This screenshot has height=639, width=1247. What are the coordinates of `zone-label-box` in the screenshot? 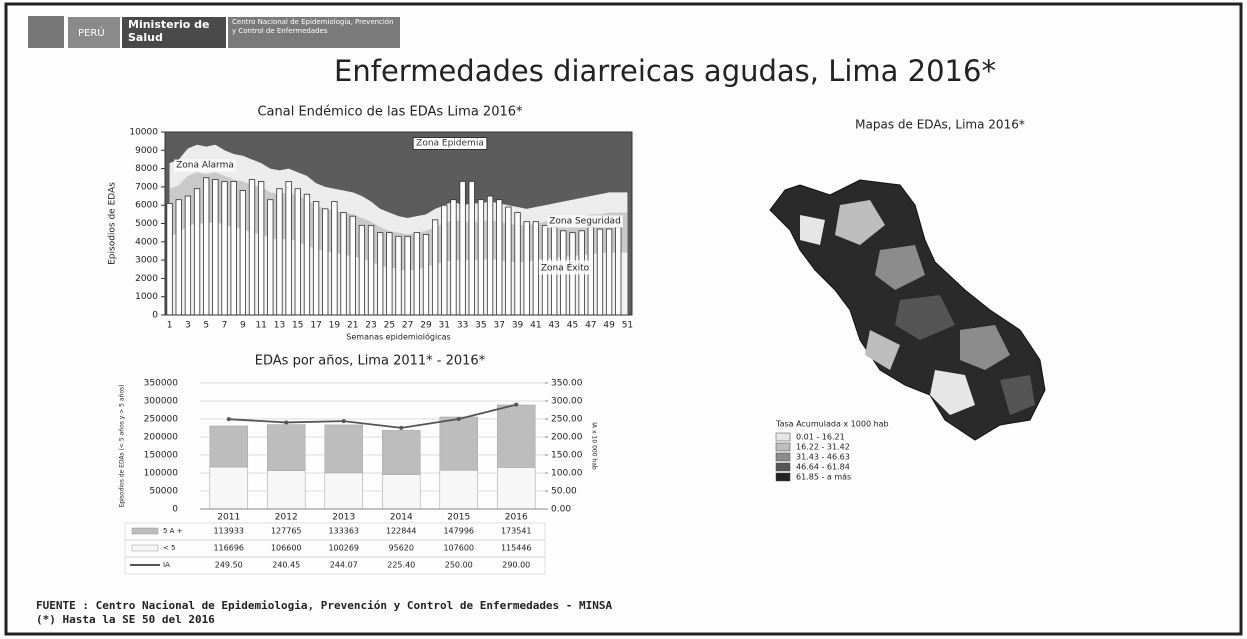 It's located at (205, 165).